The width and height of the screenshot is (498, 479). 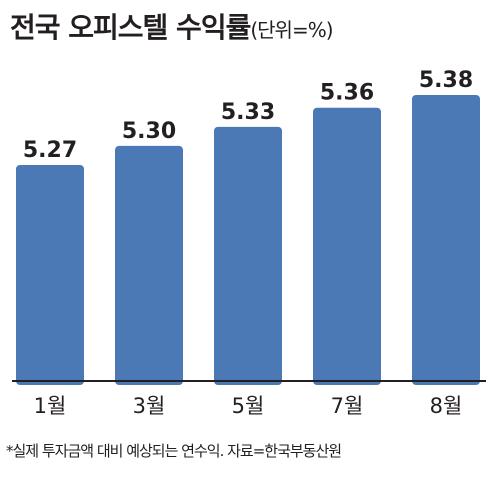 I want to click on value-label: 5.36, so click(x=347, y=93).